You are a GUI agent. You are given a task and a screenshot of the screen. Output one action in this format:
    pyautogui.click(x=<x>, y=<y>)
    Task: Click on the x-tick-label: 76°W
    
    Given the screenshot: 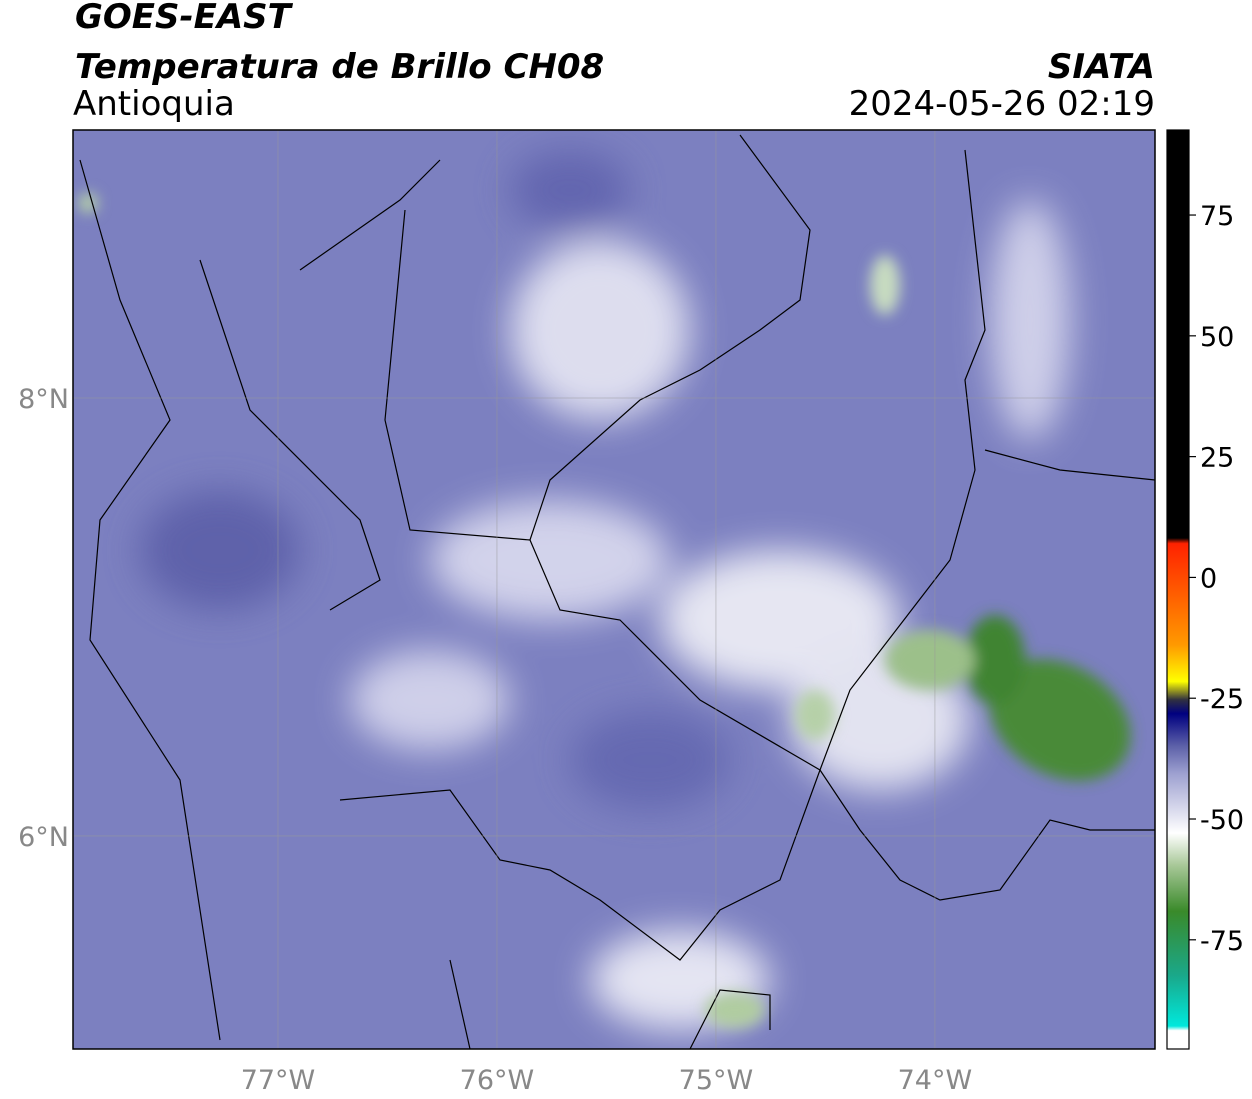 What is the action you would take?
    pyautogui.click(x=497, y=1080)
    